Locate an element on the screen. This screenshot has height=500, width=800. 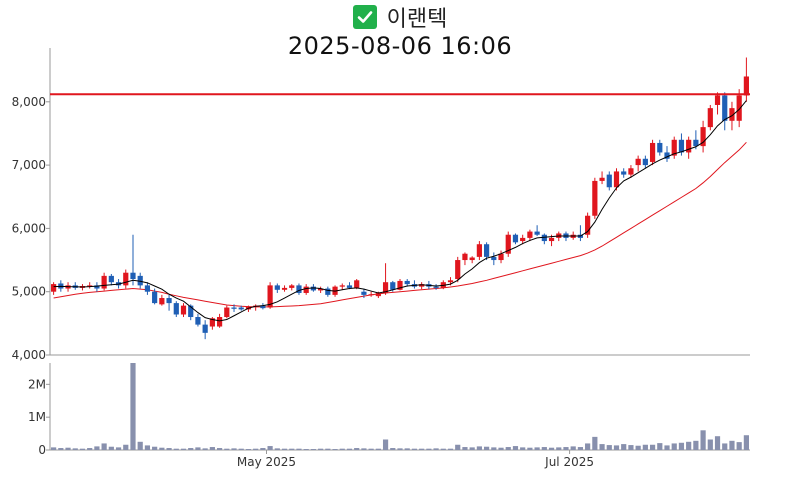
x-axis: May 2025 Jul 2025 is located at coordinates (415, 459).